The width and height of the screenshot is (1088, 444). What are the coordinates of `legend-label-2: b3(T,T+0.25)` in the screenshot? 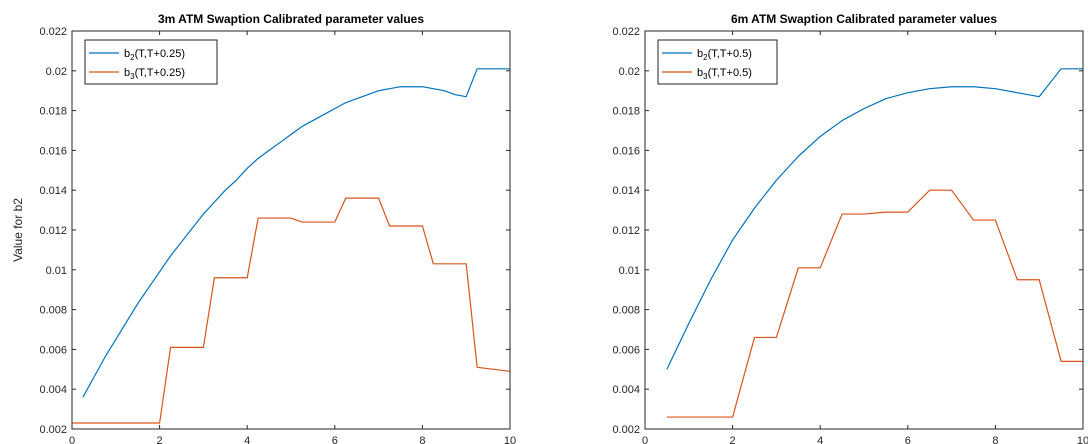 It's located at (154, 74).